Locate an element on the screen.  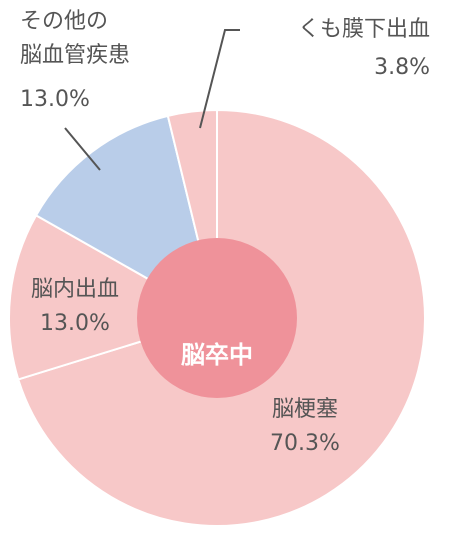
value-label: 70.3% is located at coordinates (305, 443).